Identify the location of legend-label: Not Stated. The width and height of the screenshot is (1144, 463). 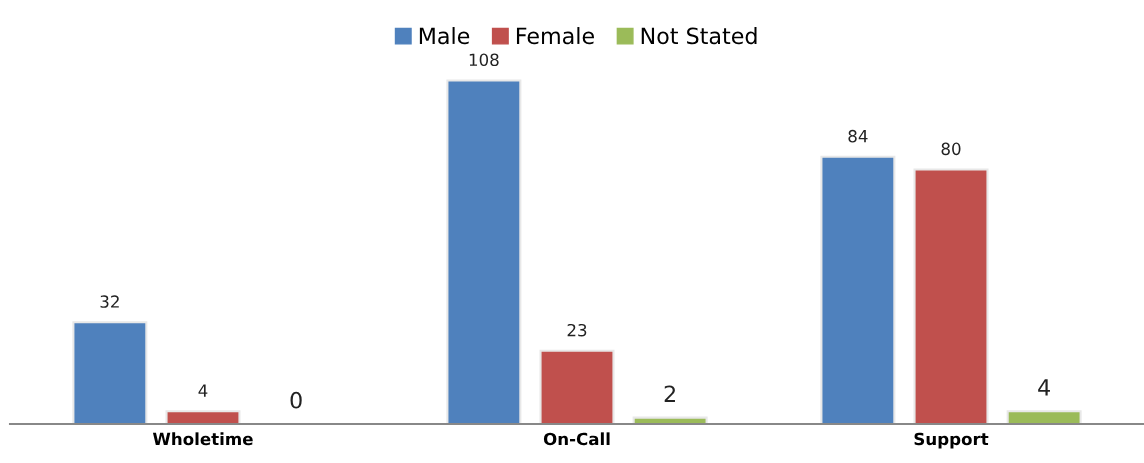
(699, 36).